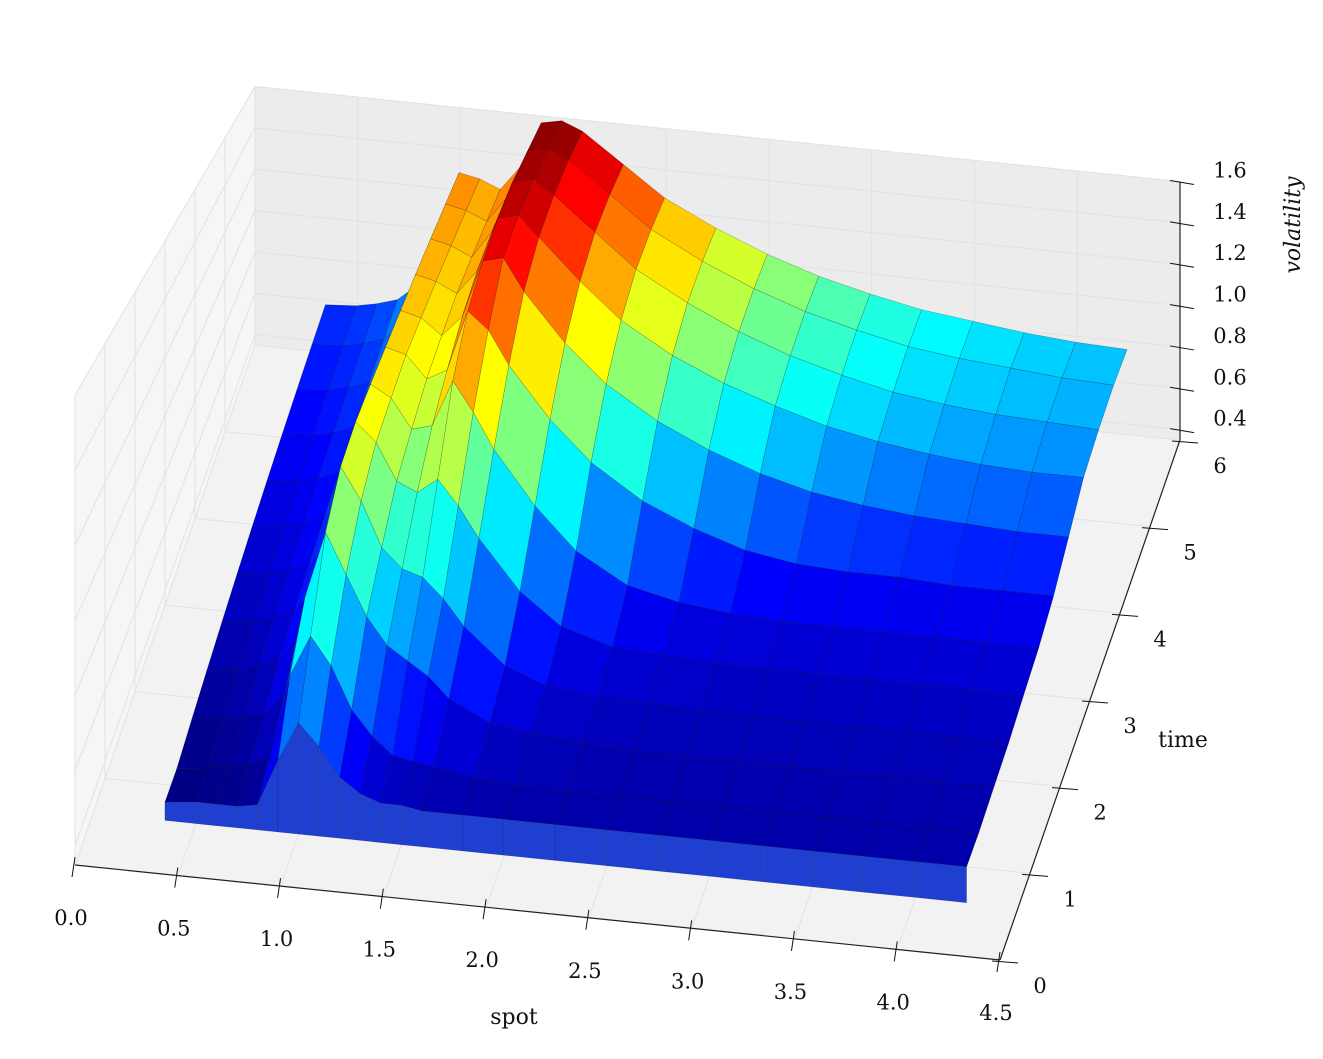  Describe the element at coordinates (1129, 726) in the screenshot. I see `y-tick-label: 3` at that location.